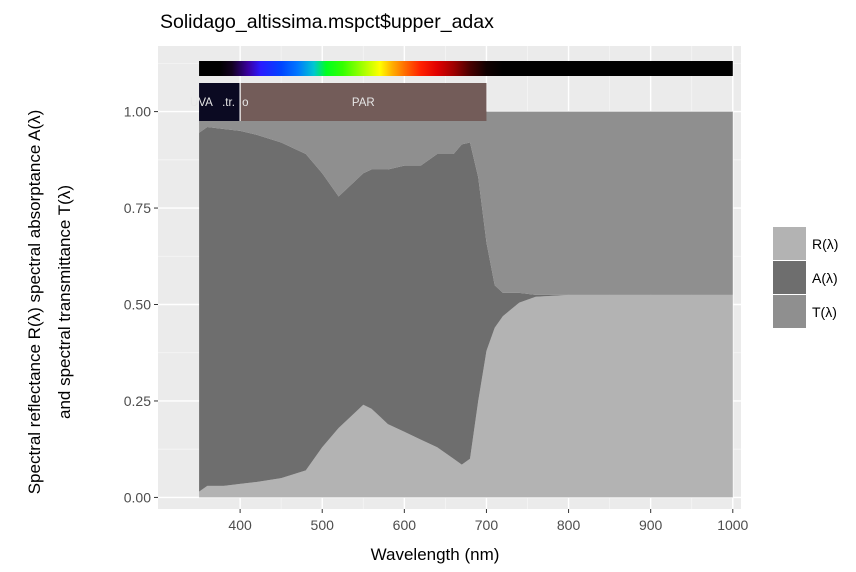  Describe the element at coordinates (825, 278) in the screenshot. I see `legend-label: A(λ)` at that location.